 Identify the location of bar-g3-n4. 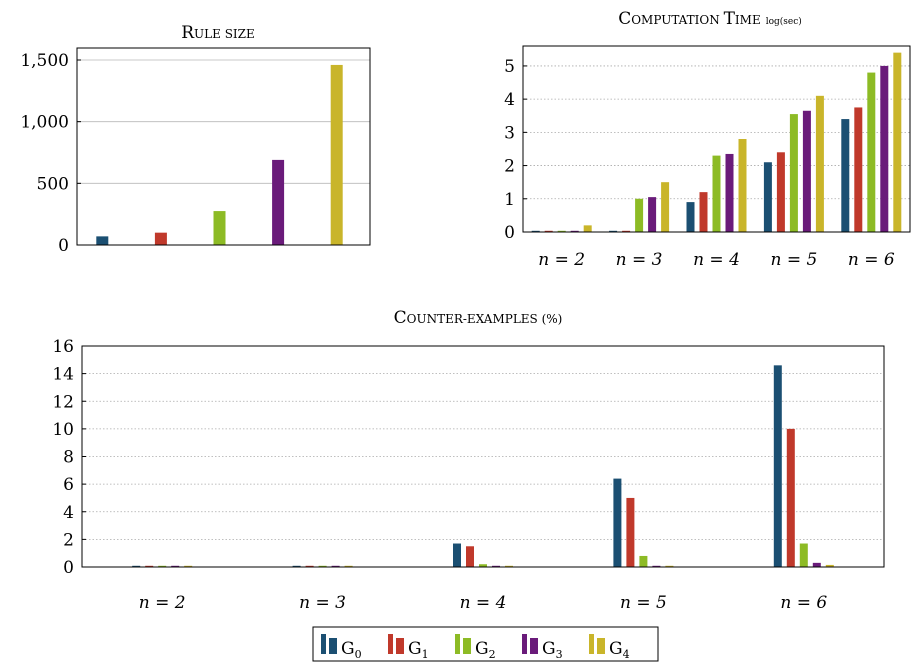
(496, 566).